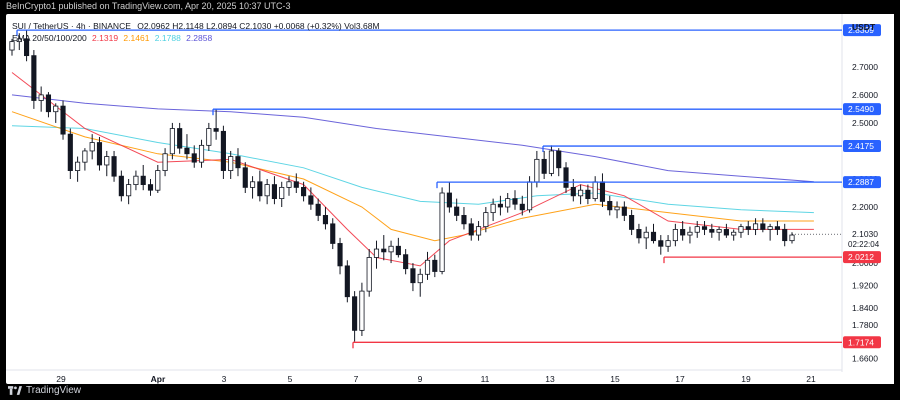 The width and height of the screenshot is (900, 400). Describe the element at coordinates (864, 244) in the screenshot. I see `bar-countdown-label: 02:22:04` at that location.